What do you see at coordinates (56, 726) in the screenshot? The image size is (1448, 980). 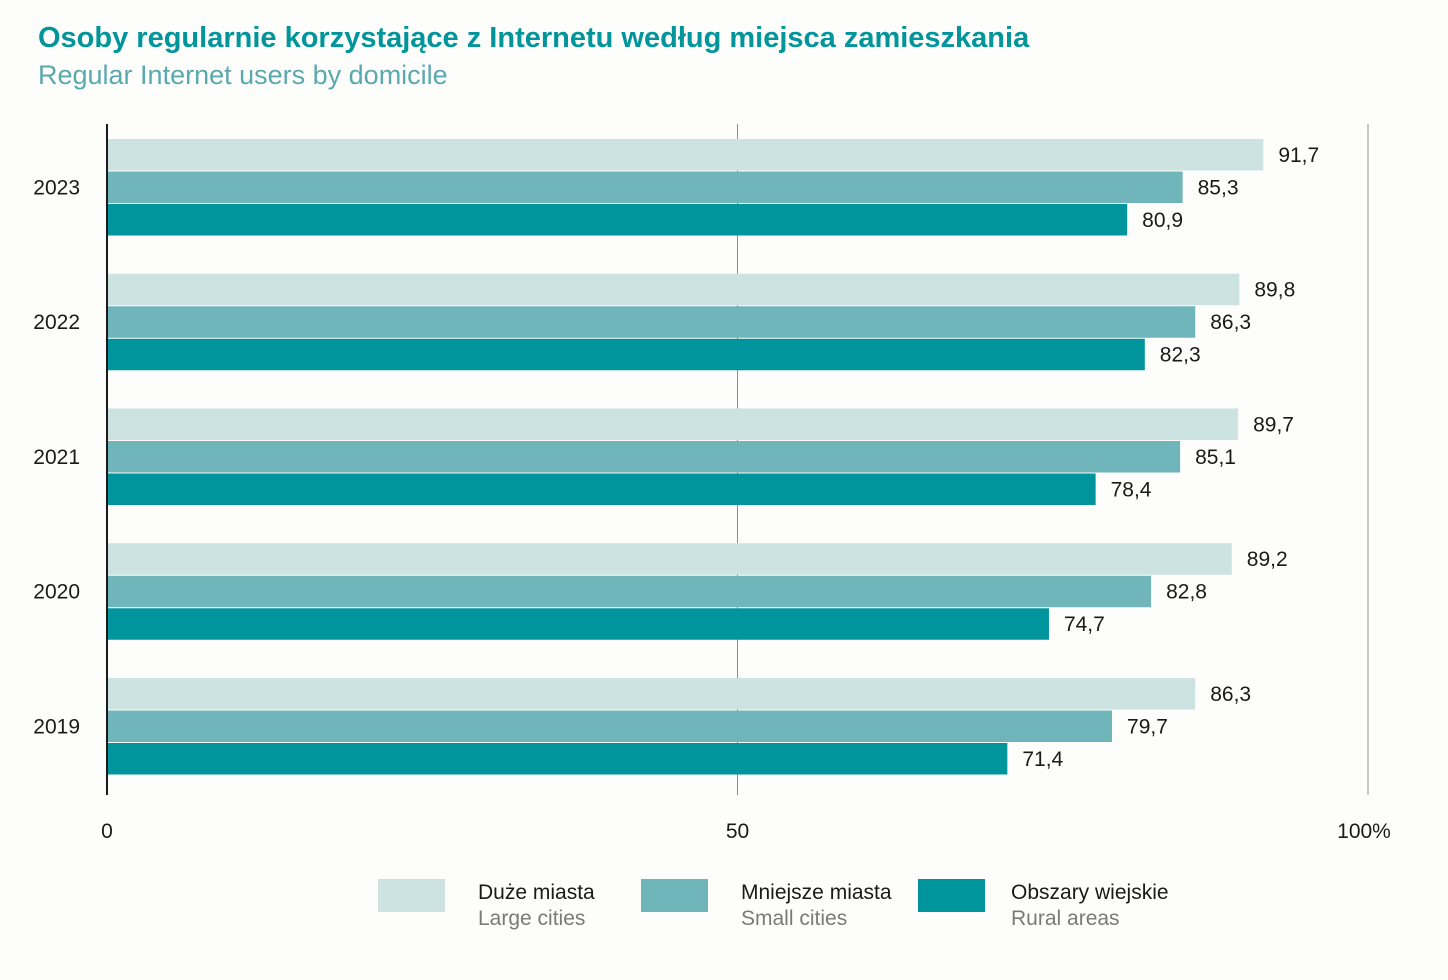 I see `category-label: 2019` at bounding box center [56, 726].